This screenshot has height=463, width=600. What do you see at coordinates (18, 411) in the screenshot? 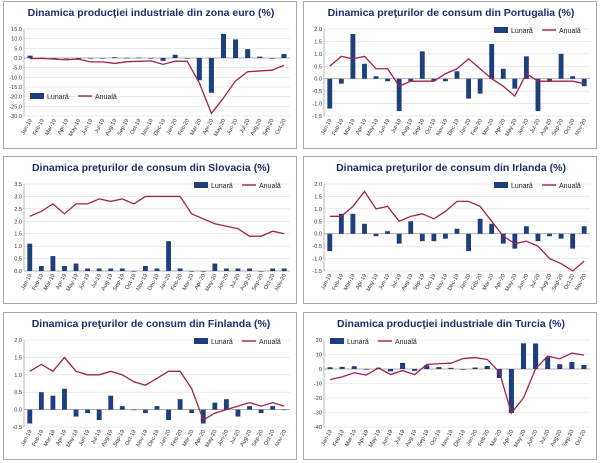
I see `y-tick-label: 0.0` at bounding box center [18, 411].